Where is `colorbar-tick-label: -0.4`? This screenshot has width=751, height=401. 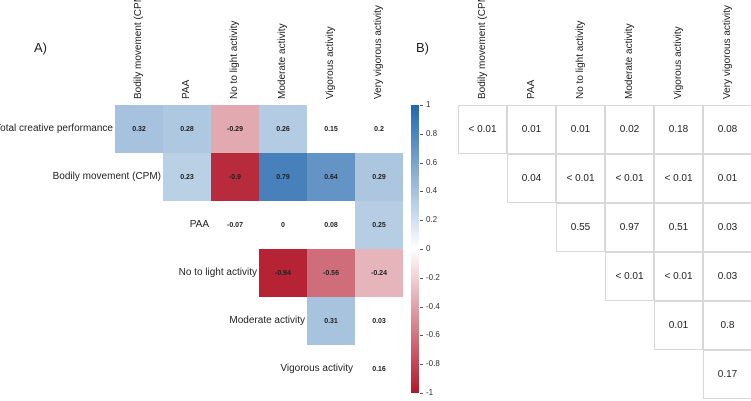
colorbar-tick-label: -0.4 is located at coordinates (433, 306).